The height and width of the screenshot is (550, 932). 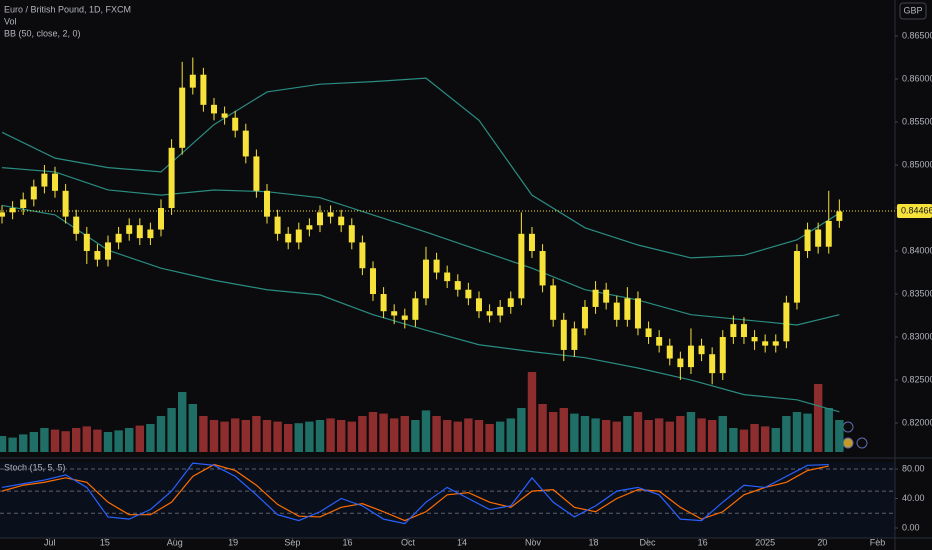 I want to click on x-tick-label: Aug, so click(x=175, y=542).